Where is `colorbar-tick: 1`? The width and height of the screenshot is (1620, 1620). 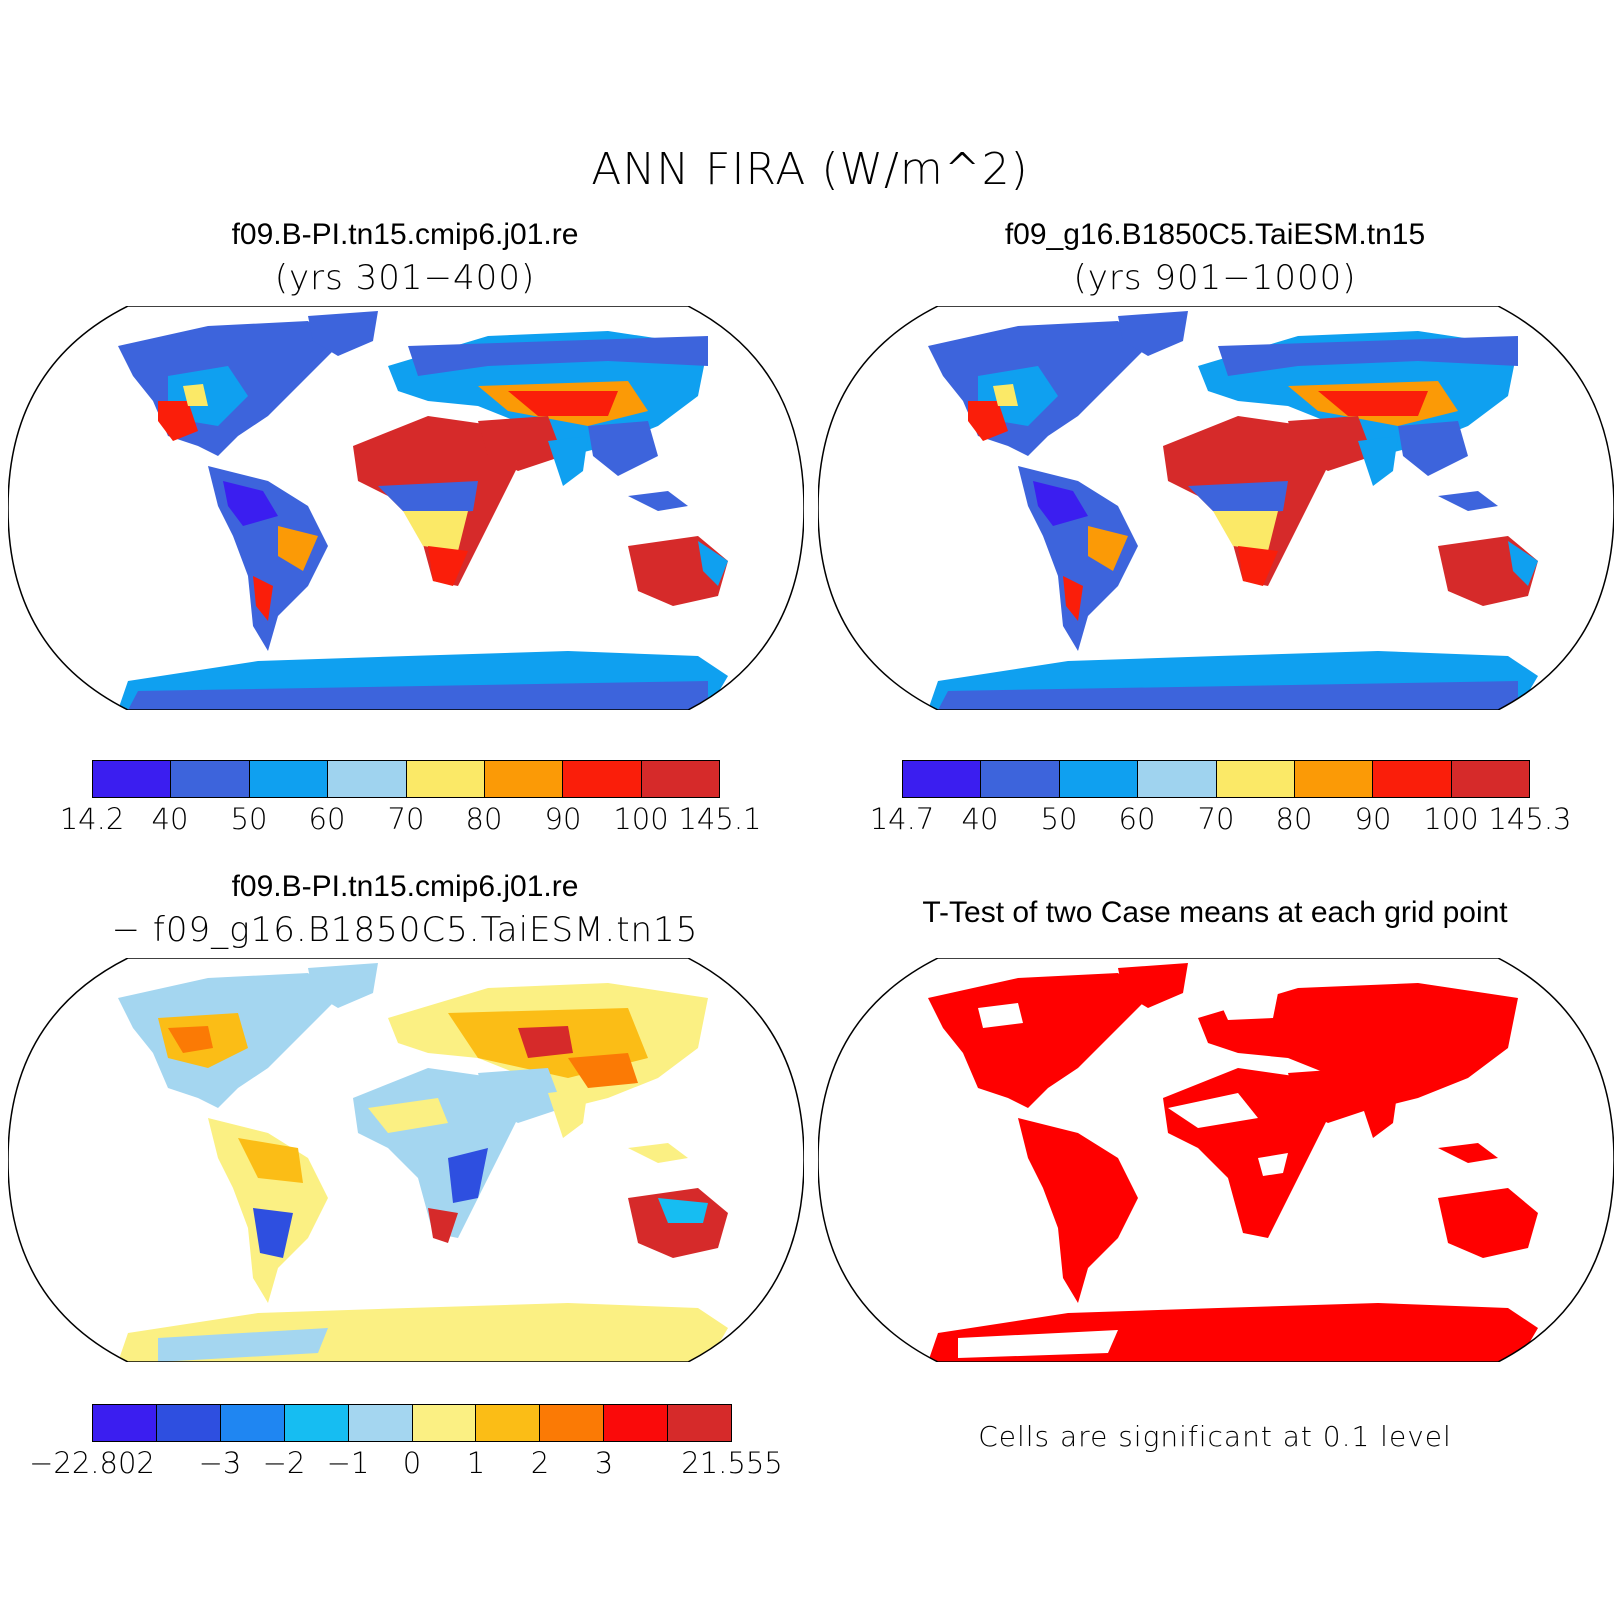 colorbar-tick: 1 is located at coordinates (476, 1463).